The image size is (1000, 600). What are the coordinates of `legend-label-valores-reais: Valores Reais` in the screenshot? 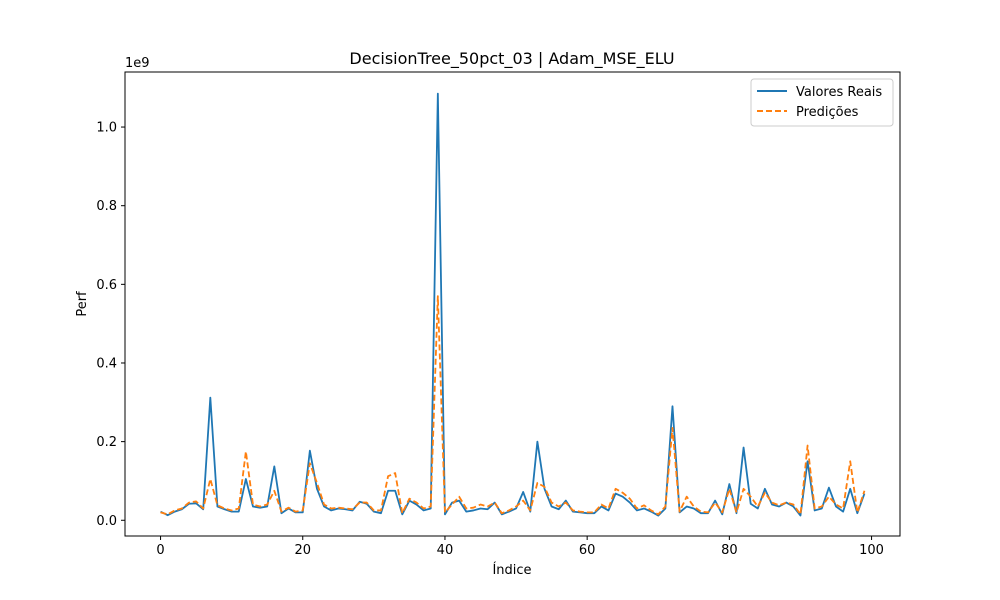 It's located at (839, 92).